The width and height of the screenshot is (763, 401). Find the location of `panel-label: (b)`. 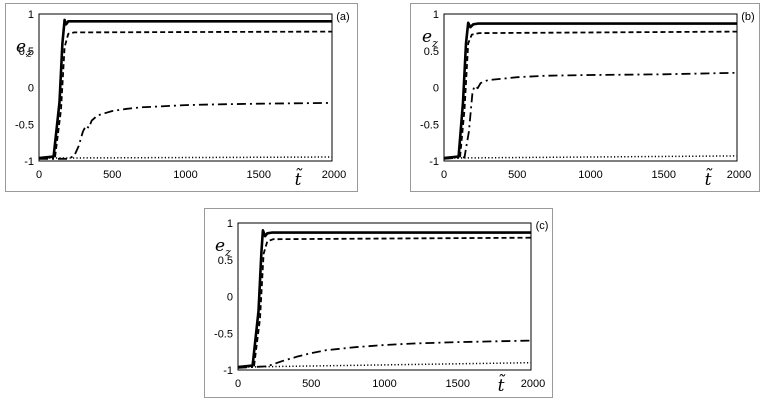

panel-label: (b) is located at coordinates (747, 17).